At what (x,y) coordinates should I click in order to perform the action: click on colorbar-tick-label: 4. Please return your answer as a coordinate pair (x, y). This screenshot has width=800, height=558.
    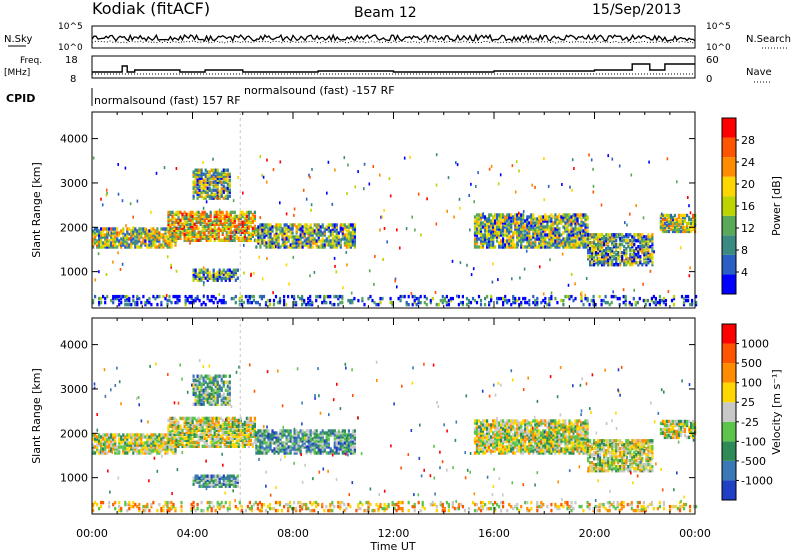
    Looking at the image, I should click on (744, 272).